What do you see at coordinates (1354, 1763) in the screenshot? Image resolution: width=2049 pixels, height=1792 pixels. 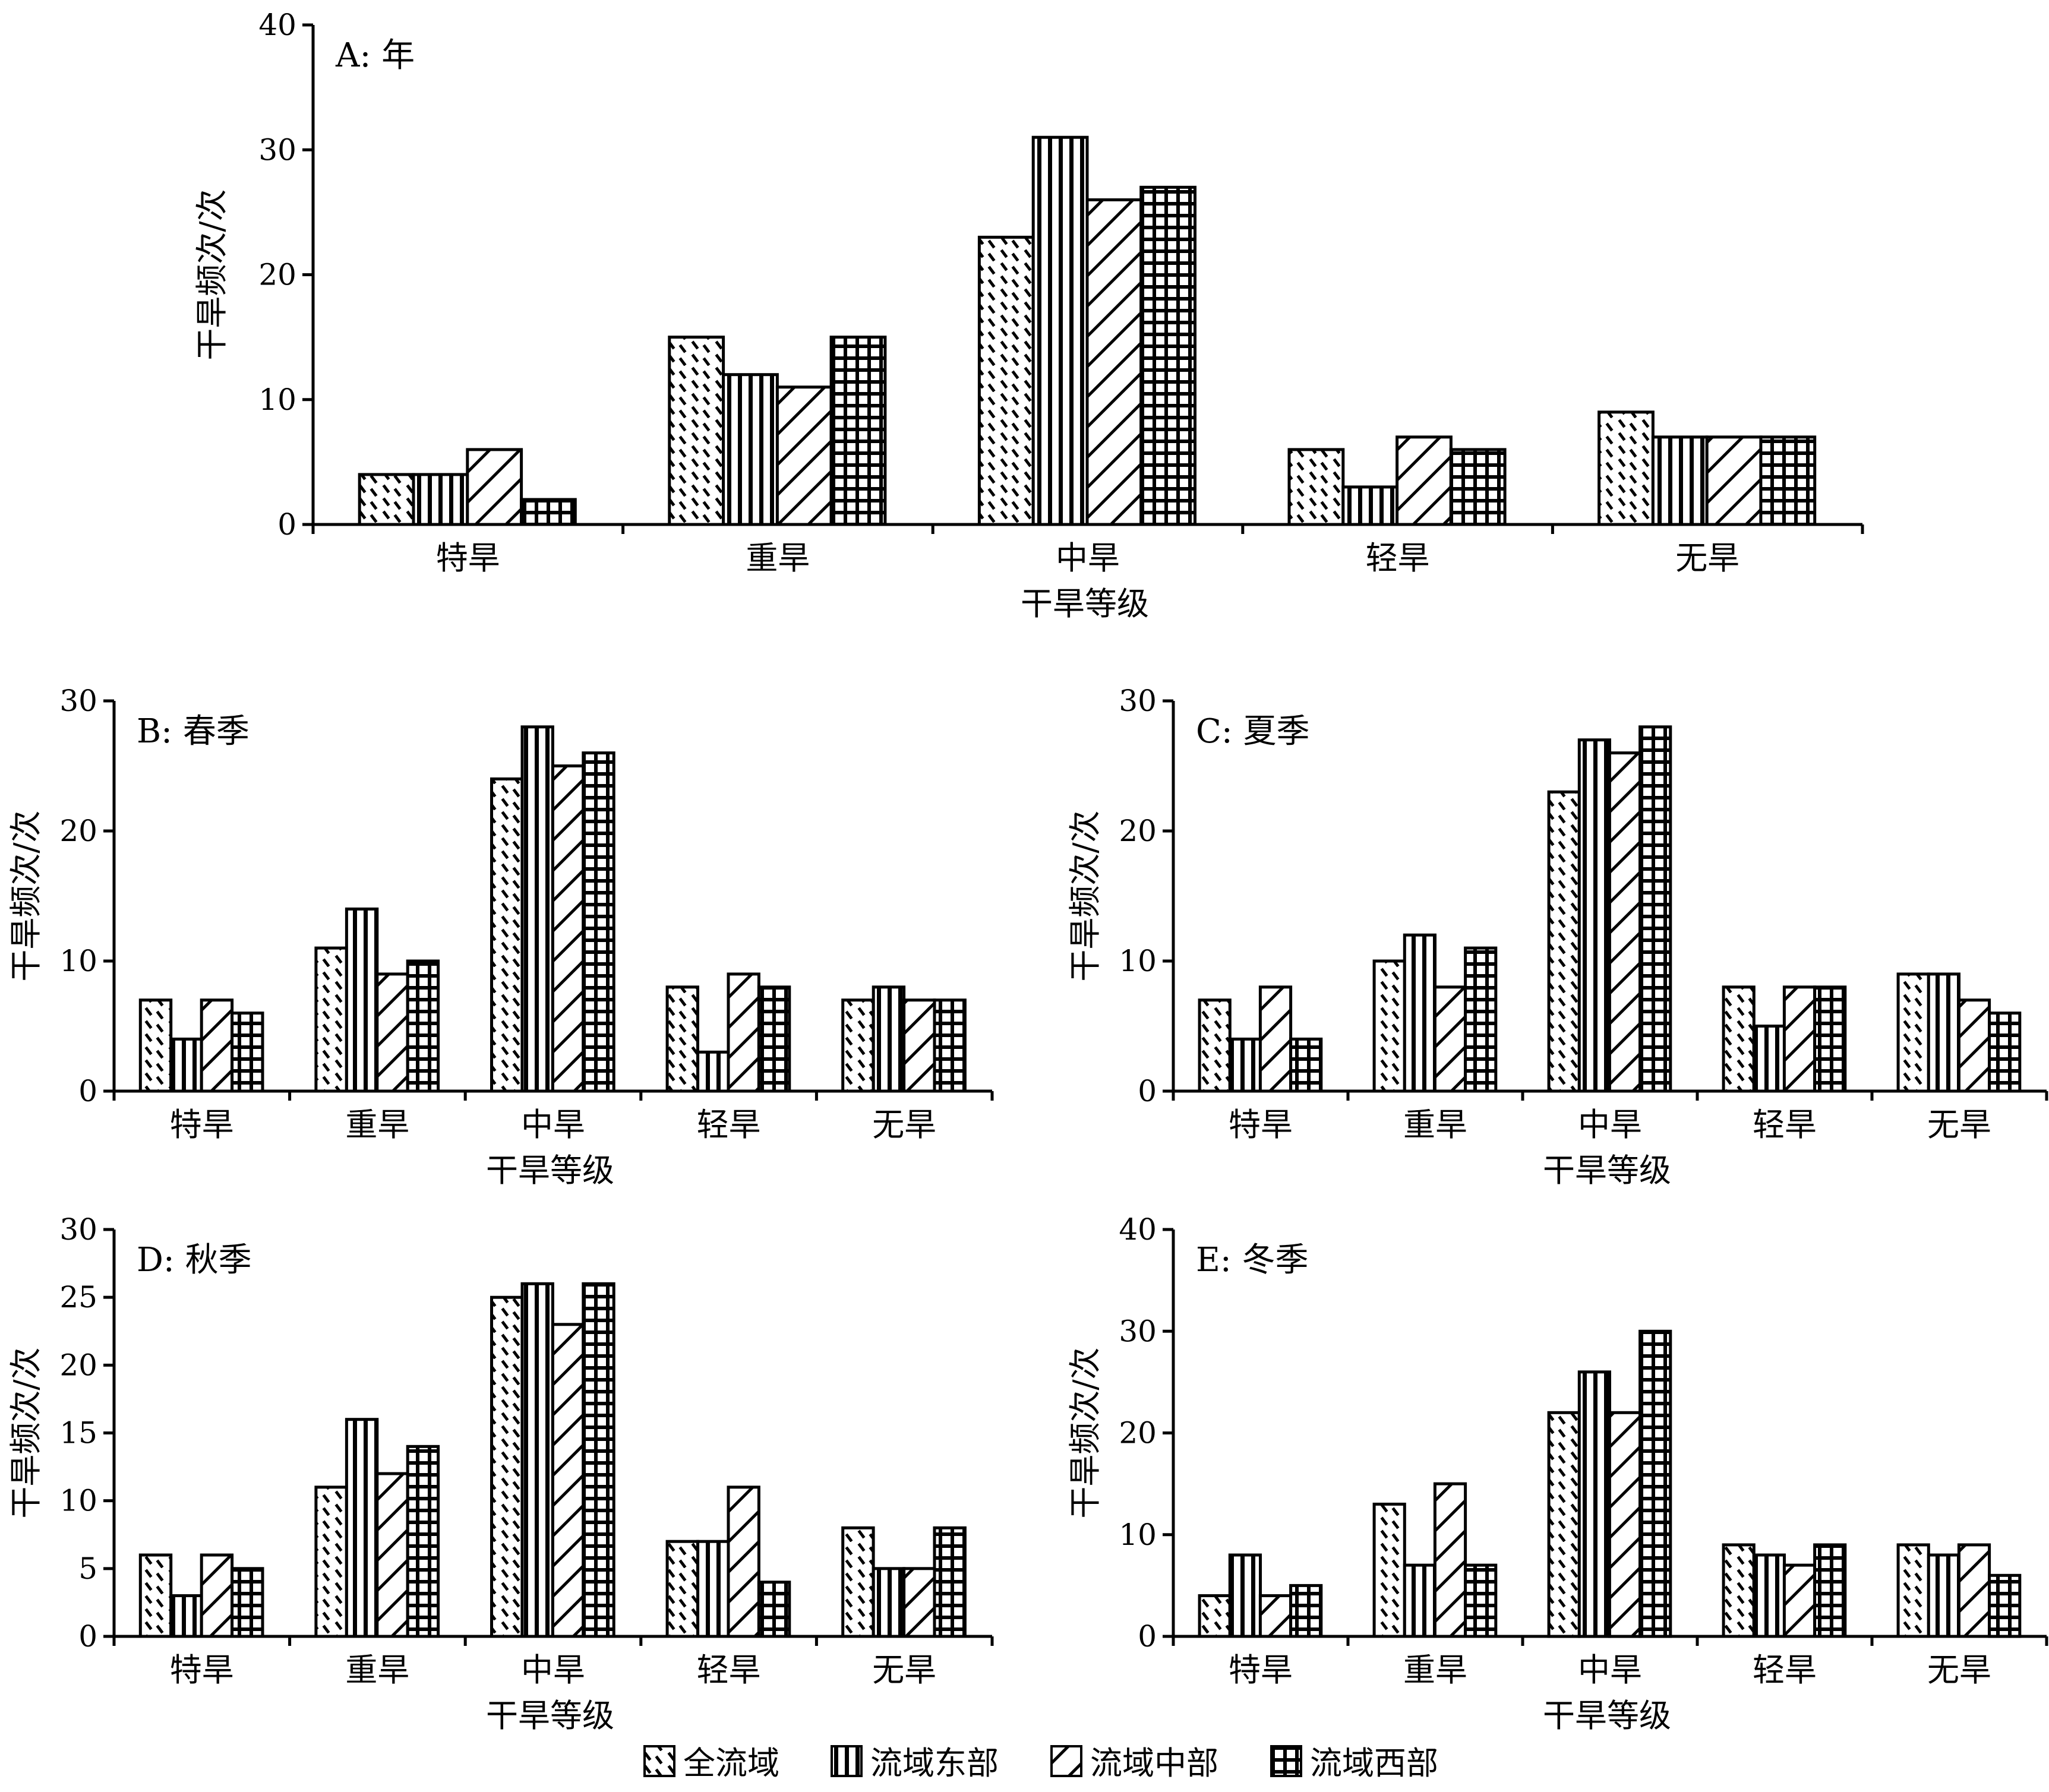 I see `legend-item-3: 流域西部` at bounding box center [1354, 1763].